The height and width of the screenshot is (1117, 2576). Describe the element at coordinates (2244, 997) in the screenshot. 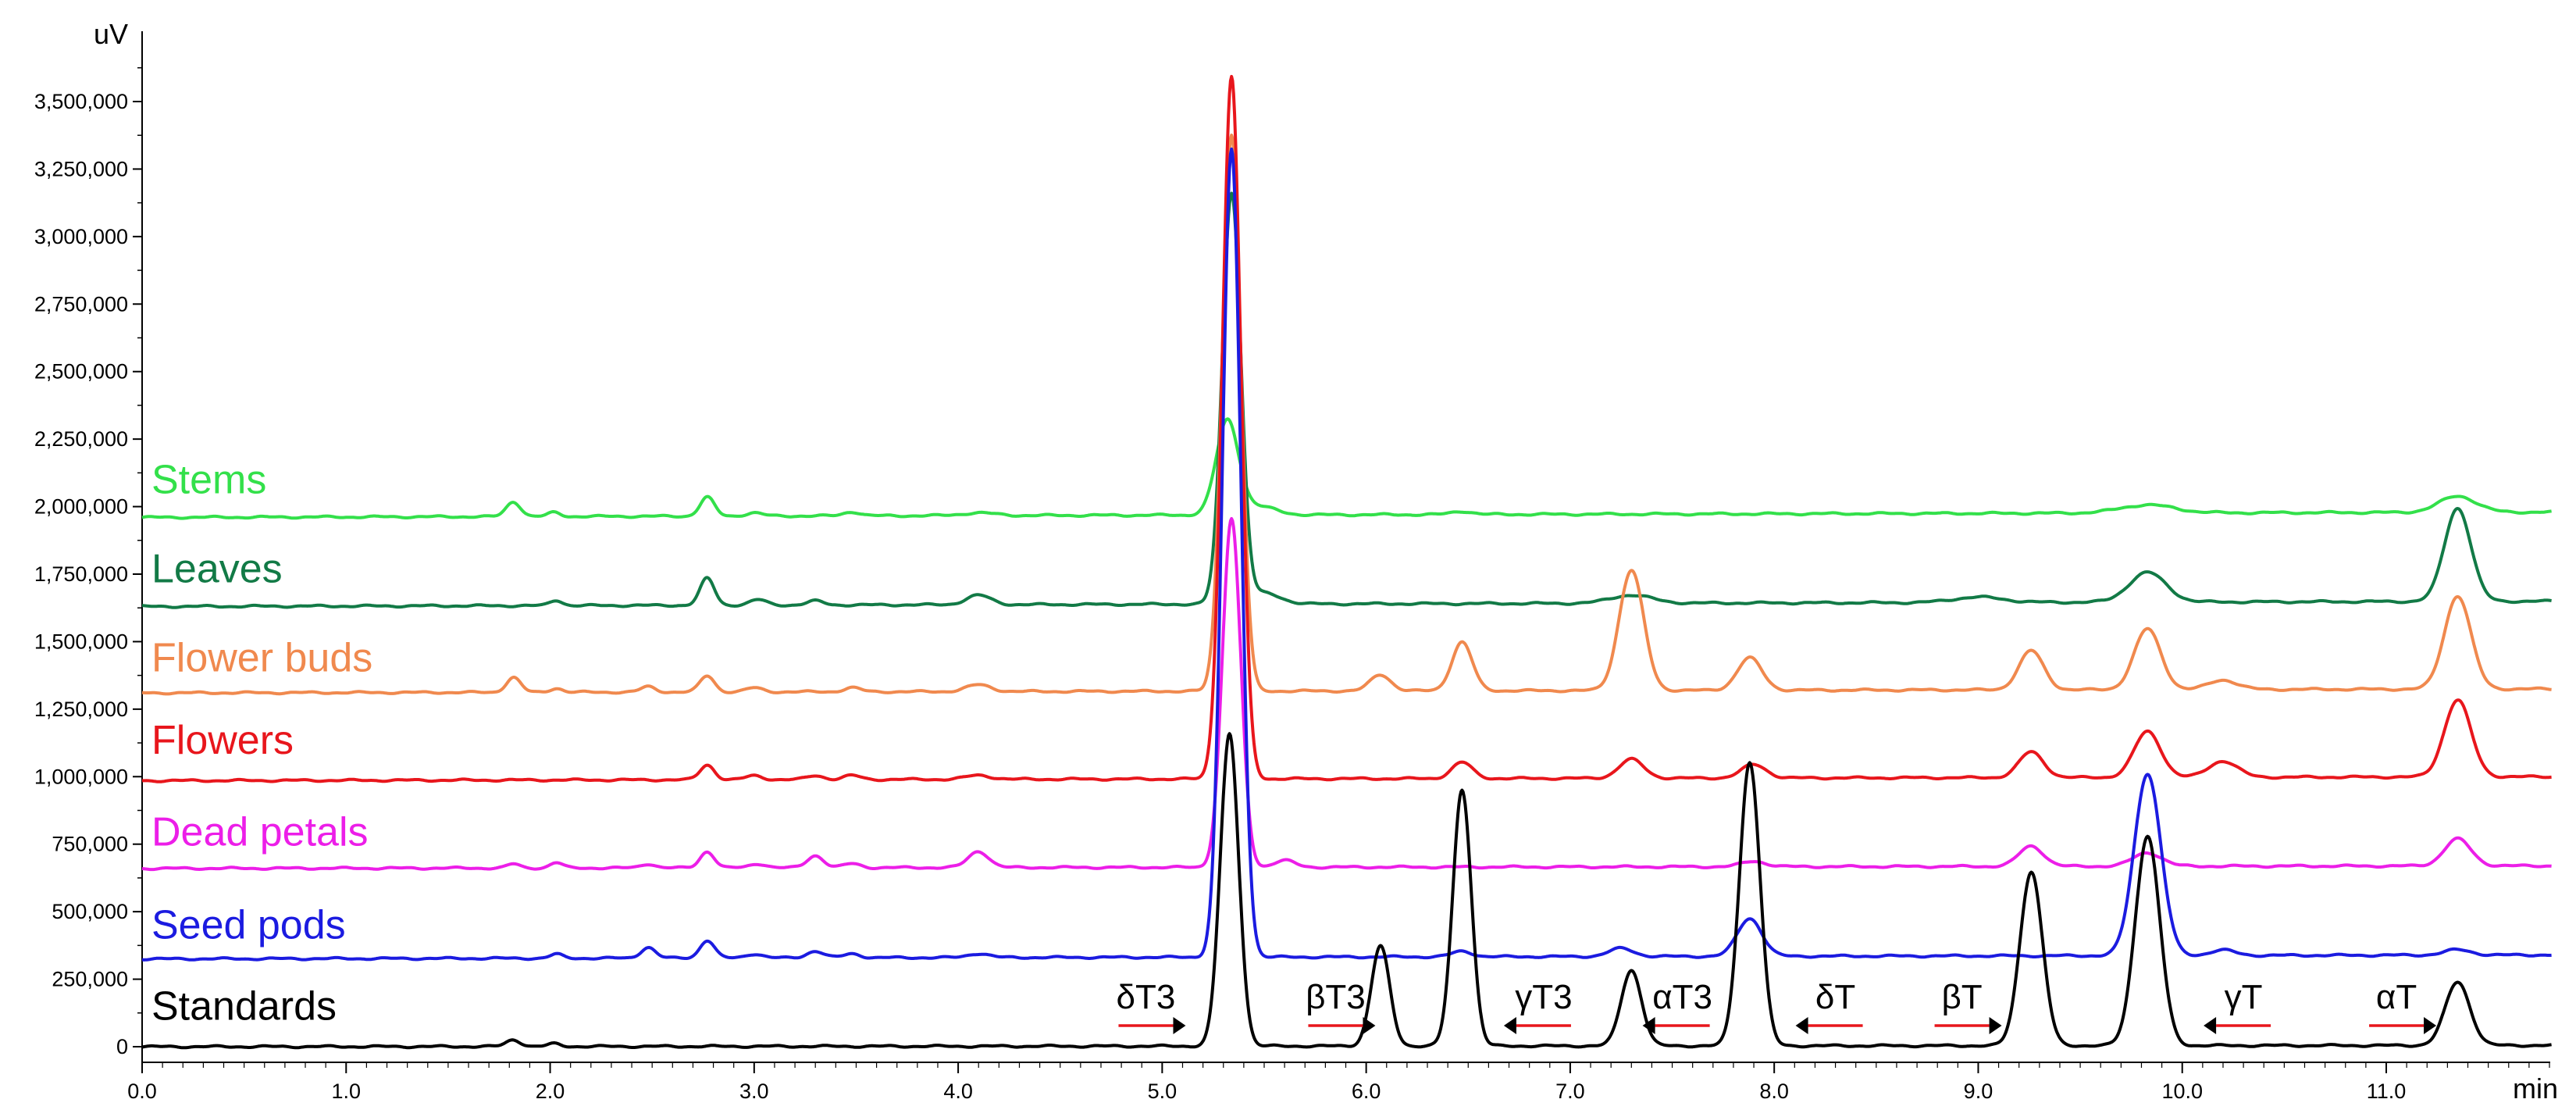

I see `peak-label: γT` at that location.